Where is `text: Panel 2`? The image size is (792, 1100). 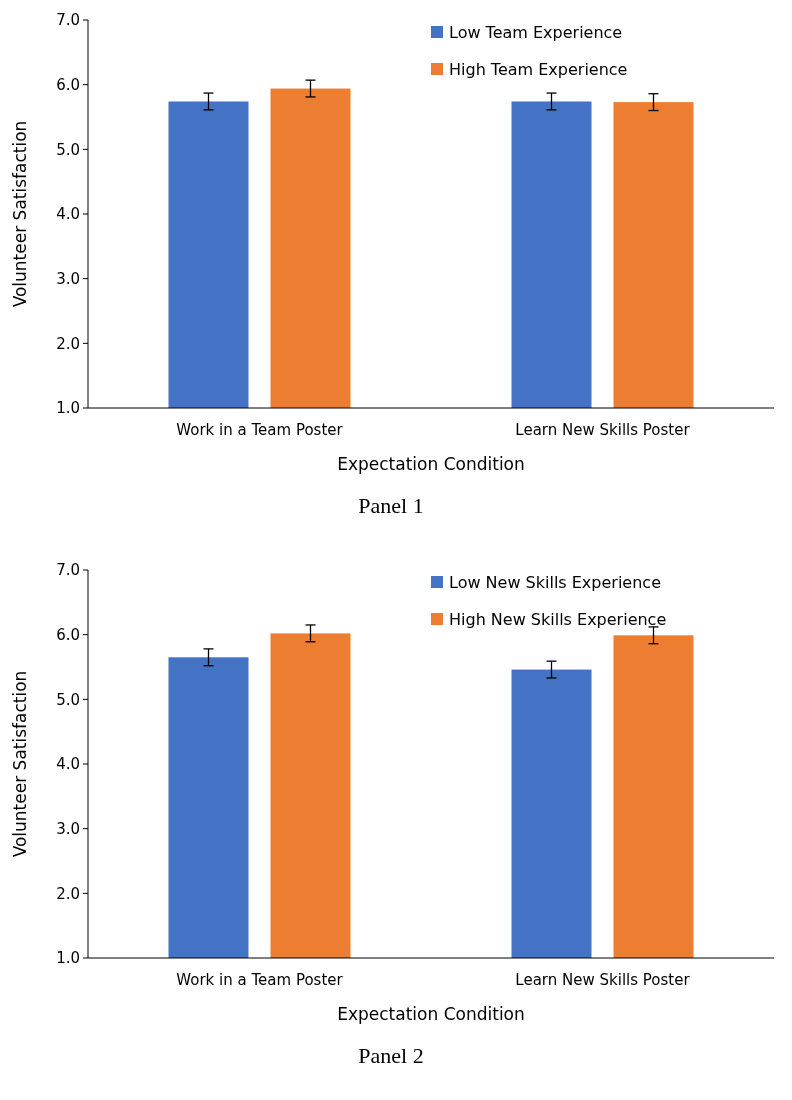 text: Panel 2 is located at coordinates (391, 1055).